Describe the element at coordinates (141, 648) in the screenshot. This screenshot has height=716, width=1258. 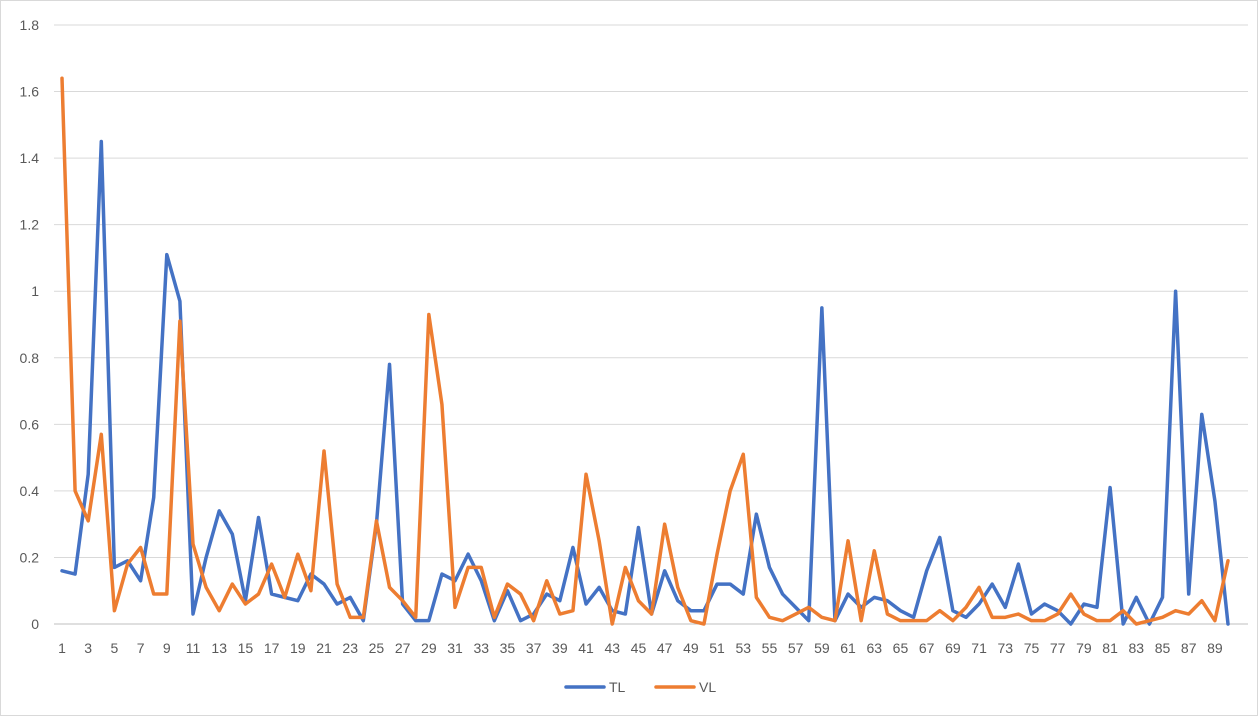
I see `x-tick-label: 7` at that location.